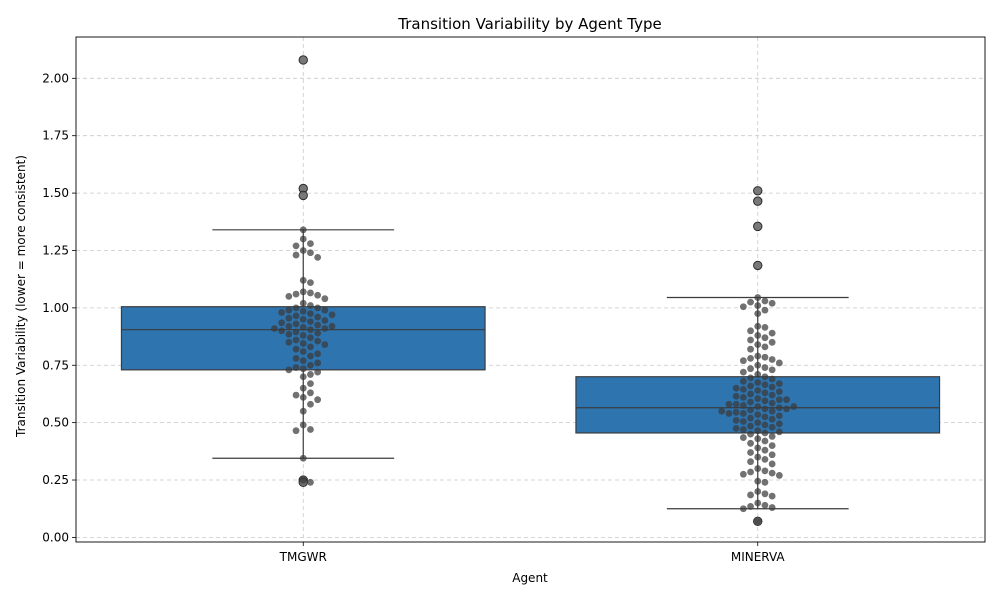  What do you see at coordinates (55, 136) in the screenshot?
I see `y-tick-label: 1.75` at bounding box center [55, 136].